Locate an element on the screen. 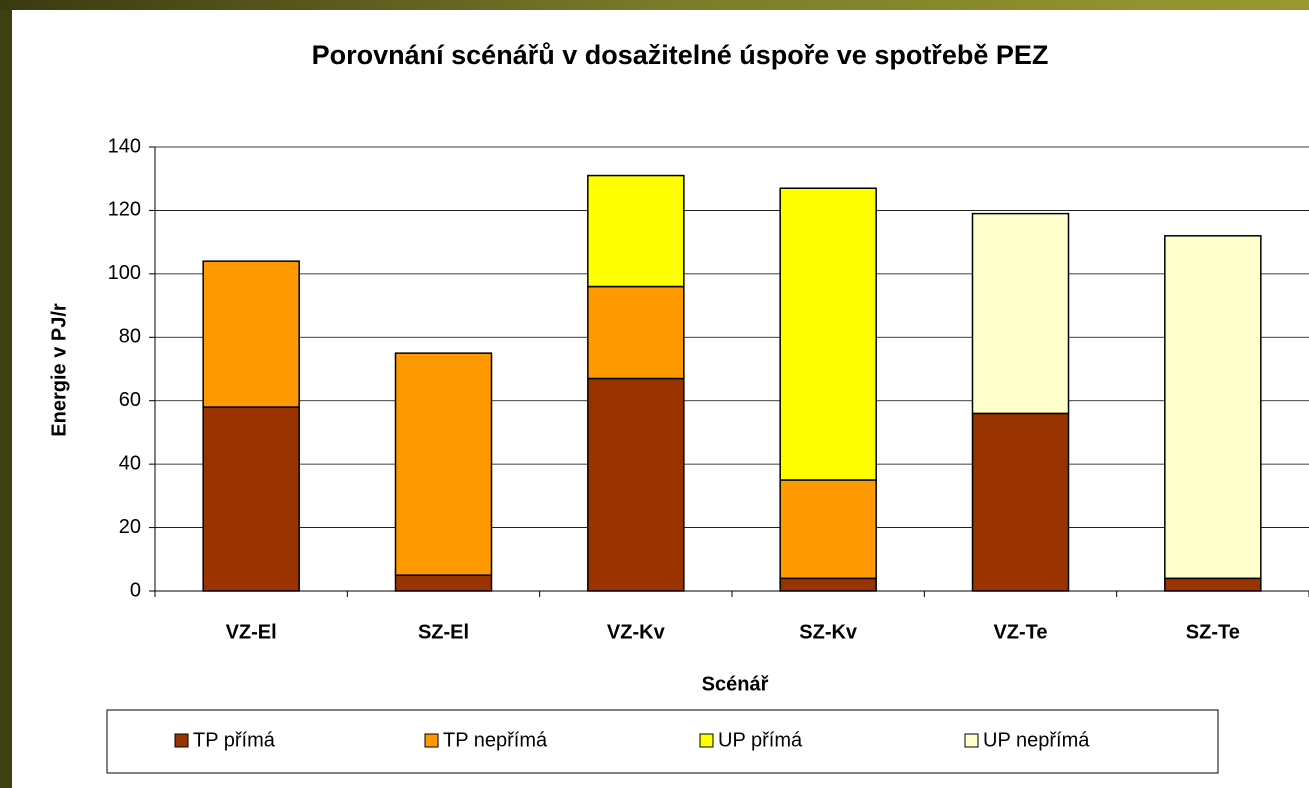 This screenshot has width=1309, height=788. y-tick-label: 20 is located at coordinates (130, 527).